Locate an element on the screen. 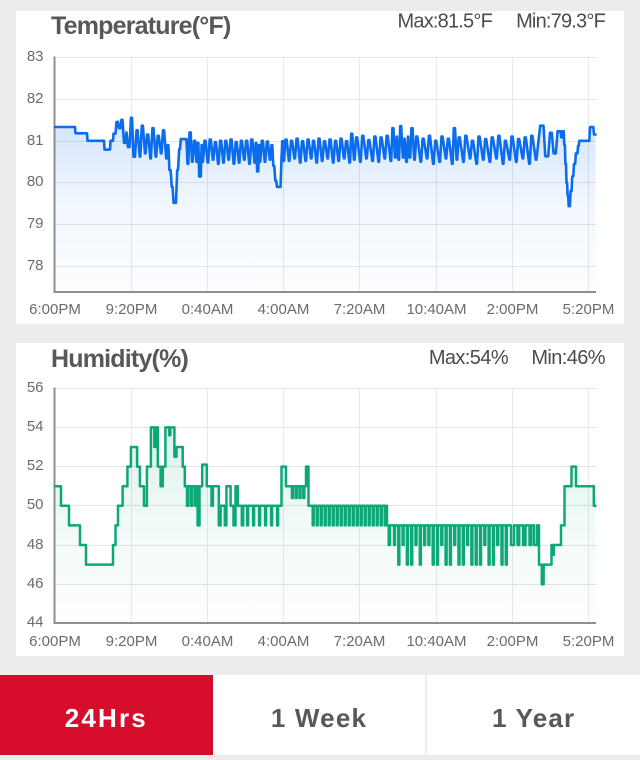 The width and height of the screenshot is (640, 760). svg-text: 52 is located at coordinates (35, 465).